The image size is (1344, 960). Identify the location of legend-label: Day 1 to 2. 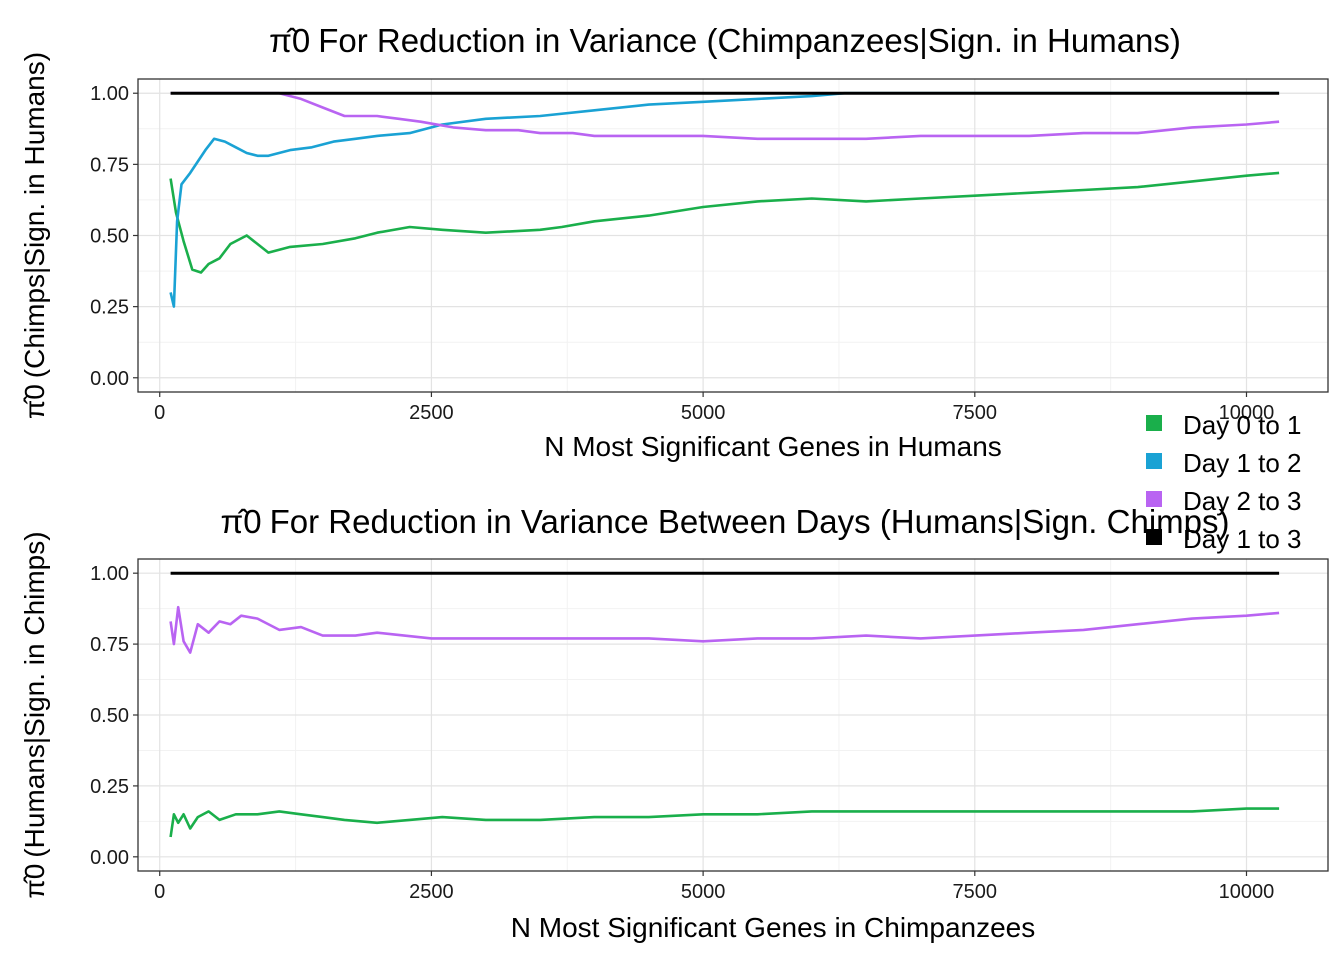
(1242, 463).